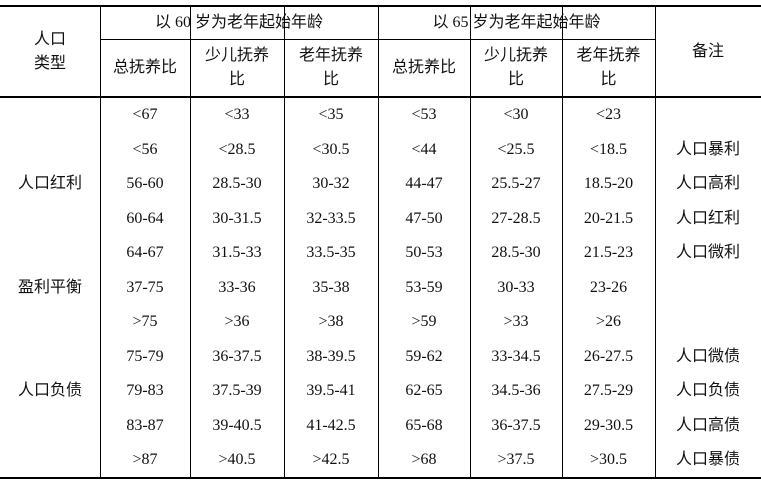  I want to click on value-cell-text: 62-65, so click(424, 391).